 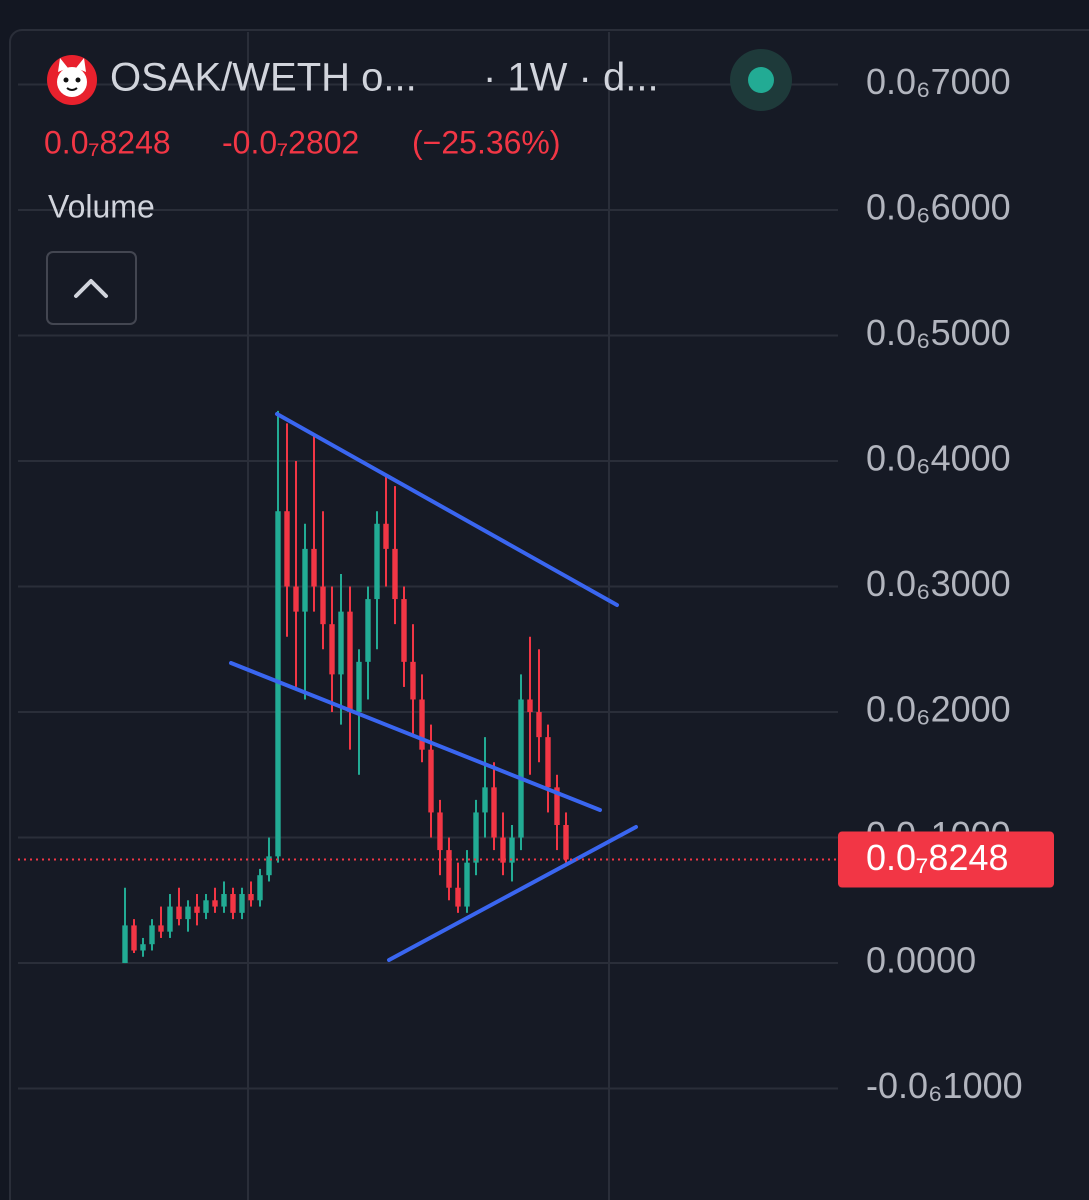 I want to click on last-price-tag-label: 0.0₇8248, so click(x=937, y=857).